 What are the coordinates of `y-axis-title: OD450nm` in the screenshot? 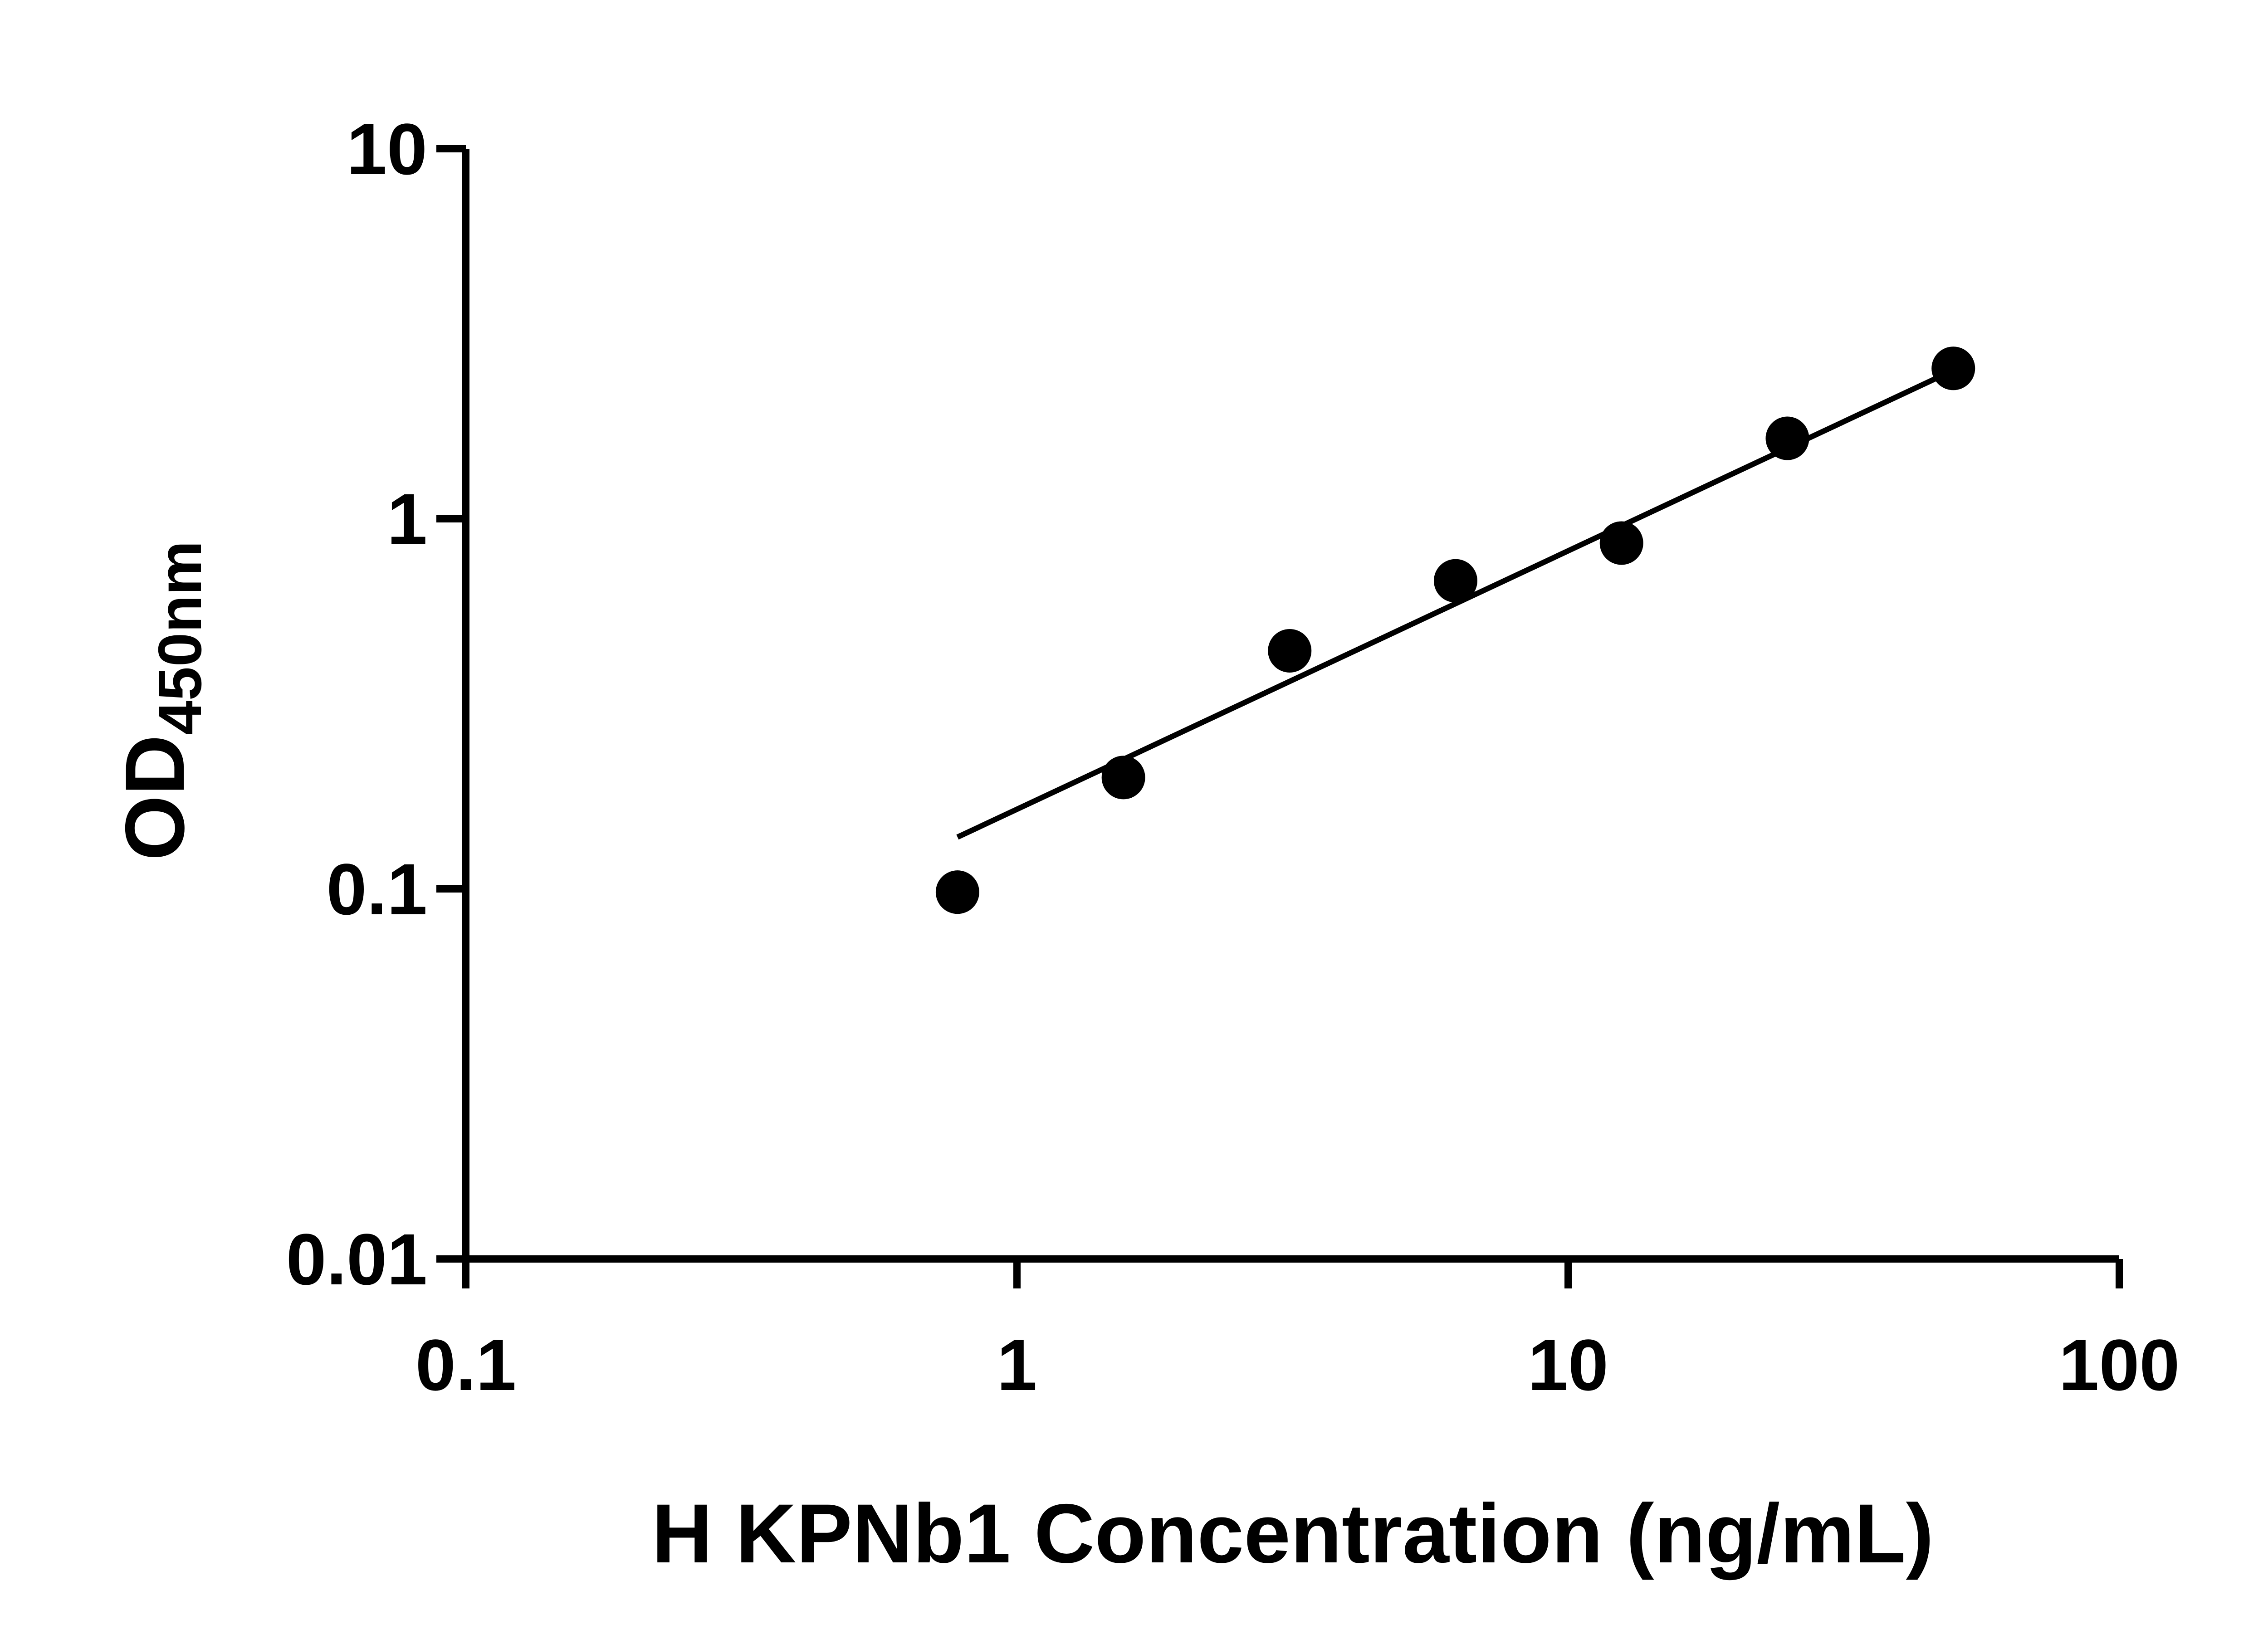 It's located at (161, 700).